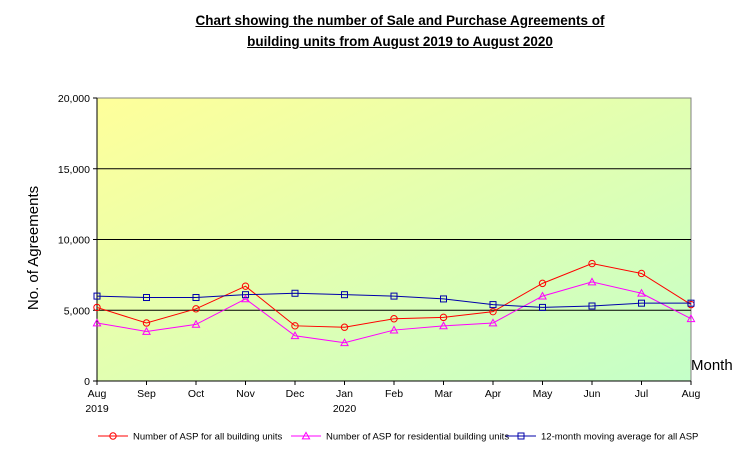 The image size is (756, 454). I want to click on legend-label: Number of ASP for all building units, so click(208, 437).